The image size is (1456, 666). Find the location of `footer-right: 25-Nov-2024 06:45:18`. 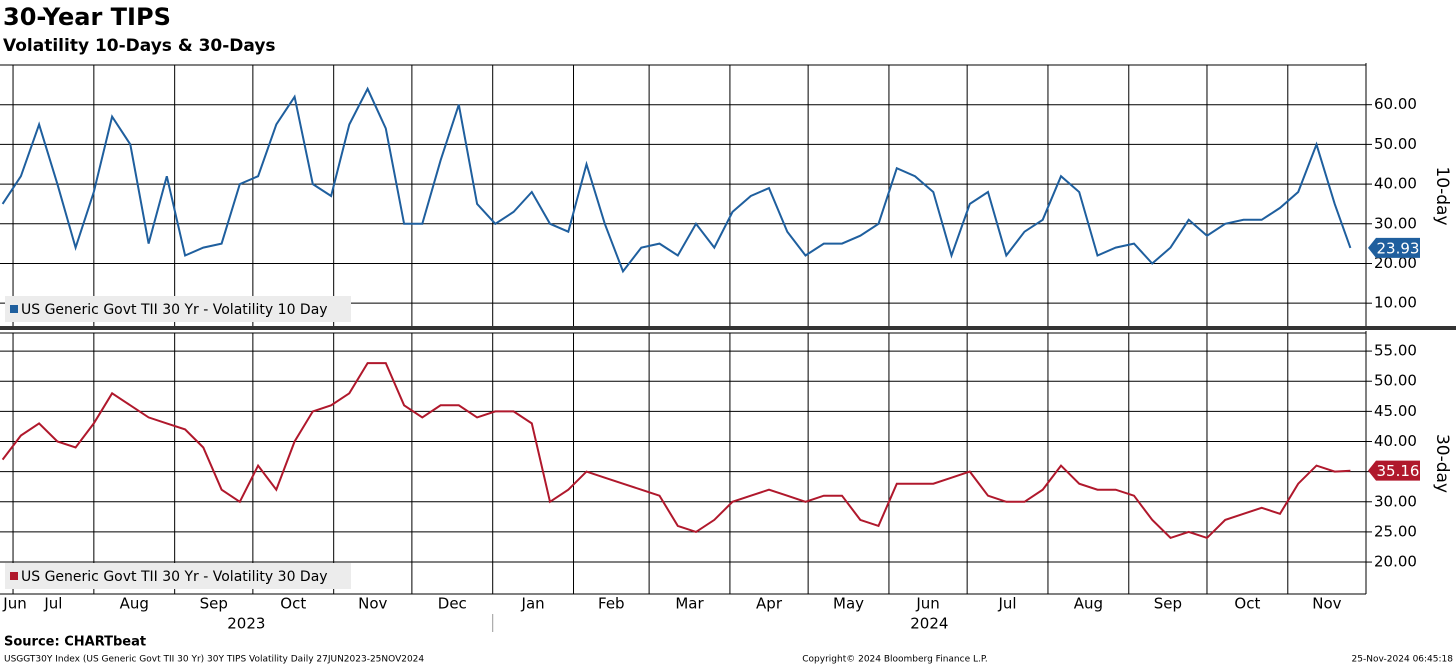

footer-right: 25-Nov-2024 06:45:18 is located at coordinates (1403, 660).